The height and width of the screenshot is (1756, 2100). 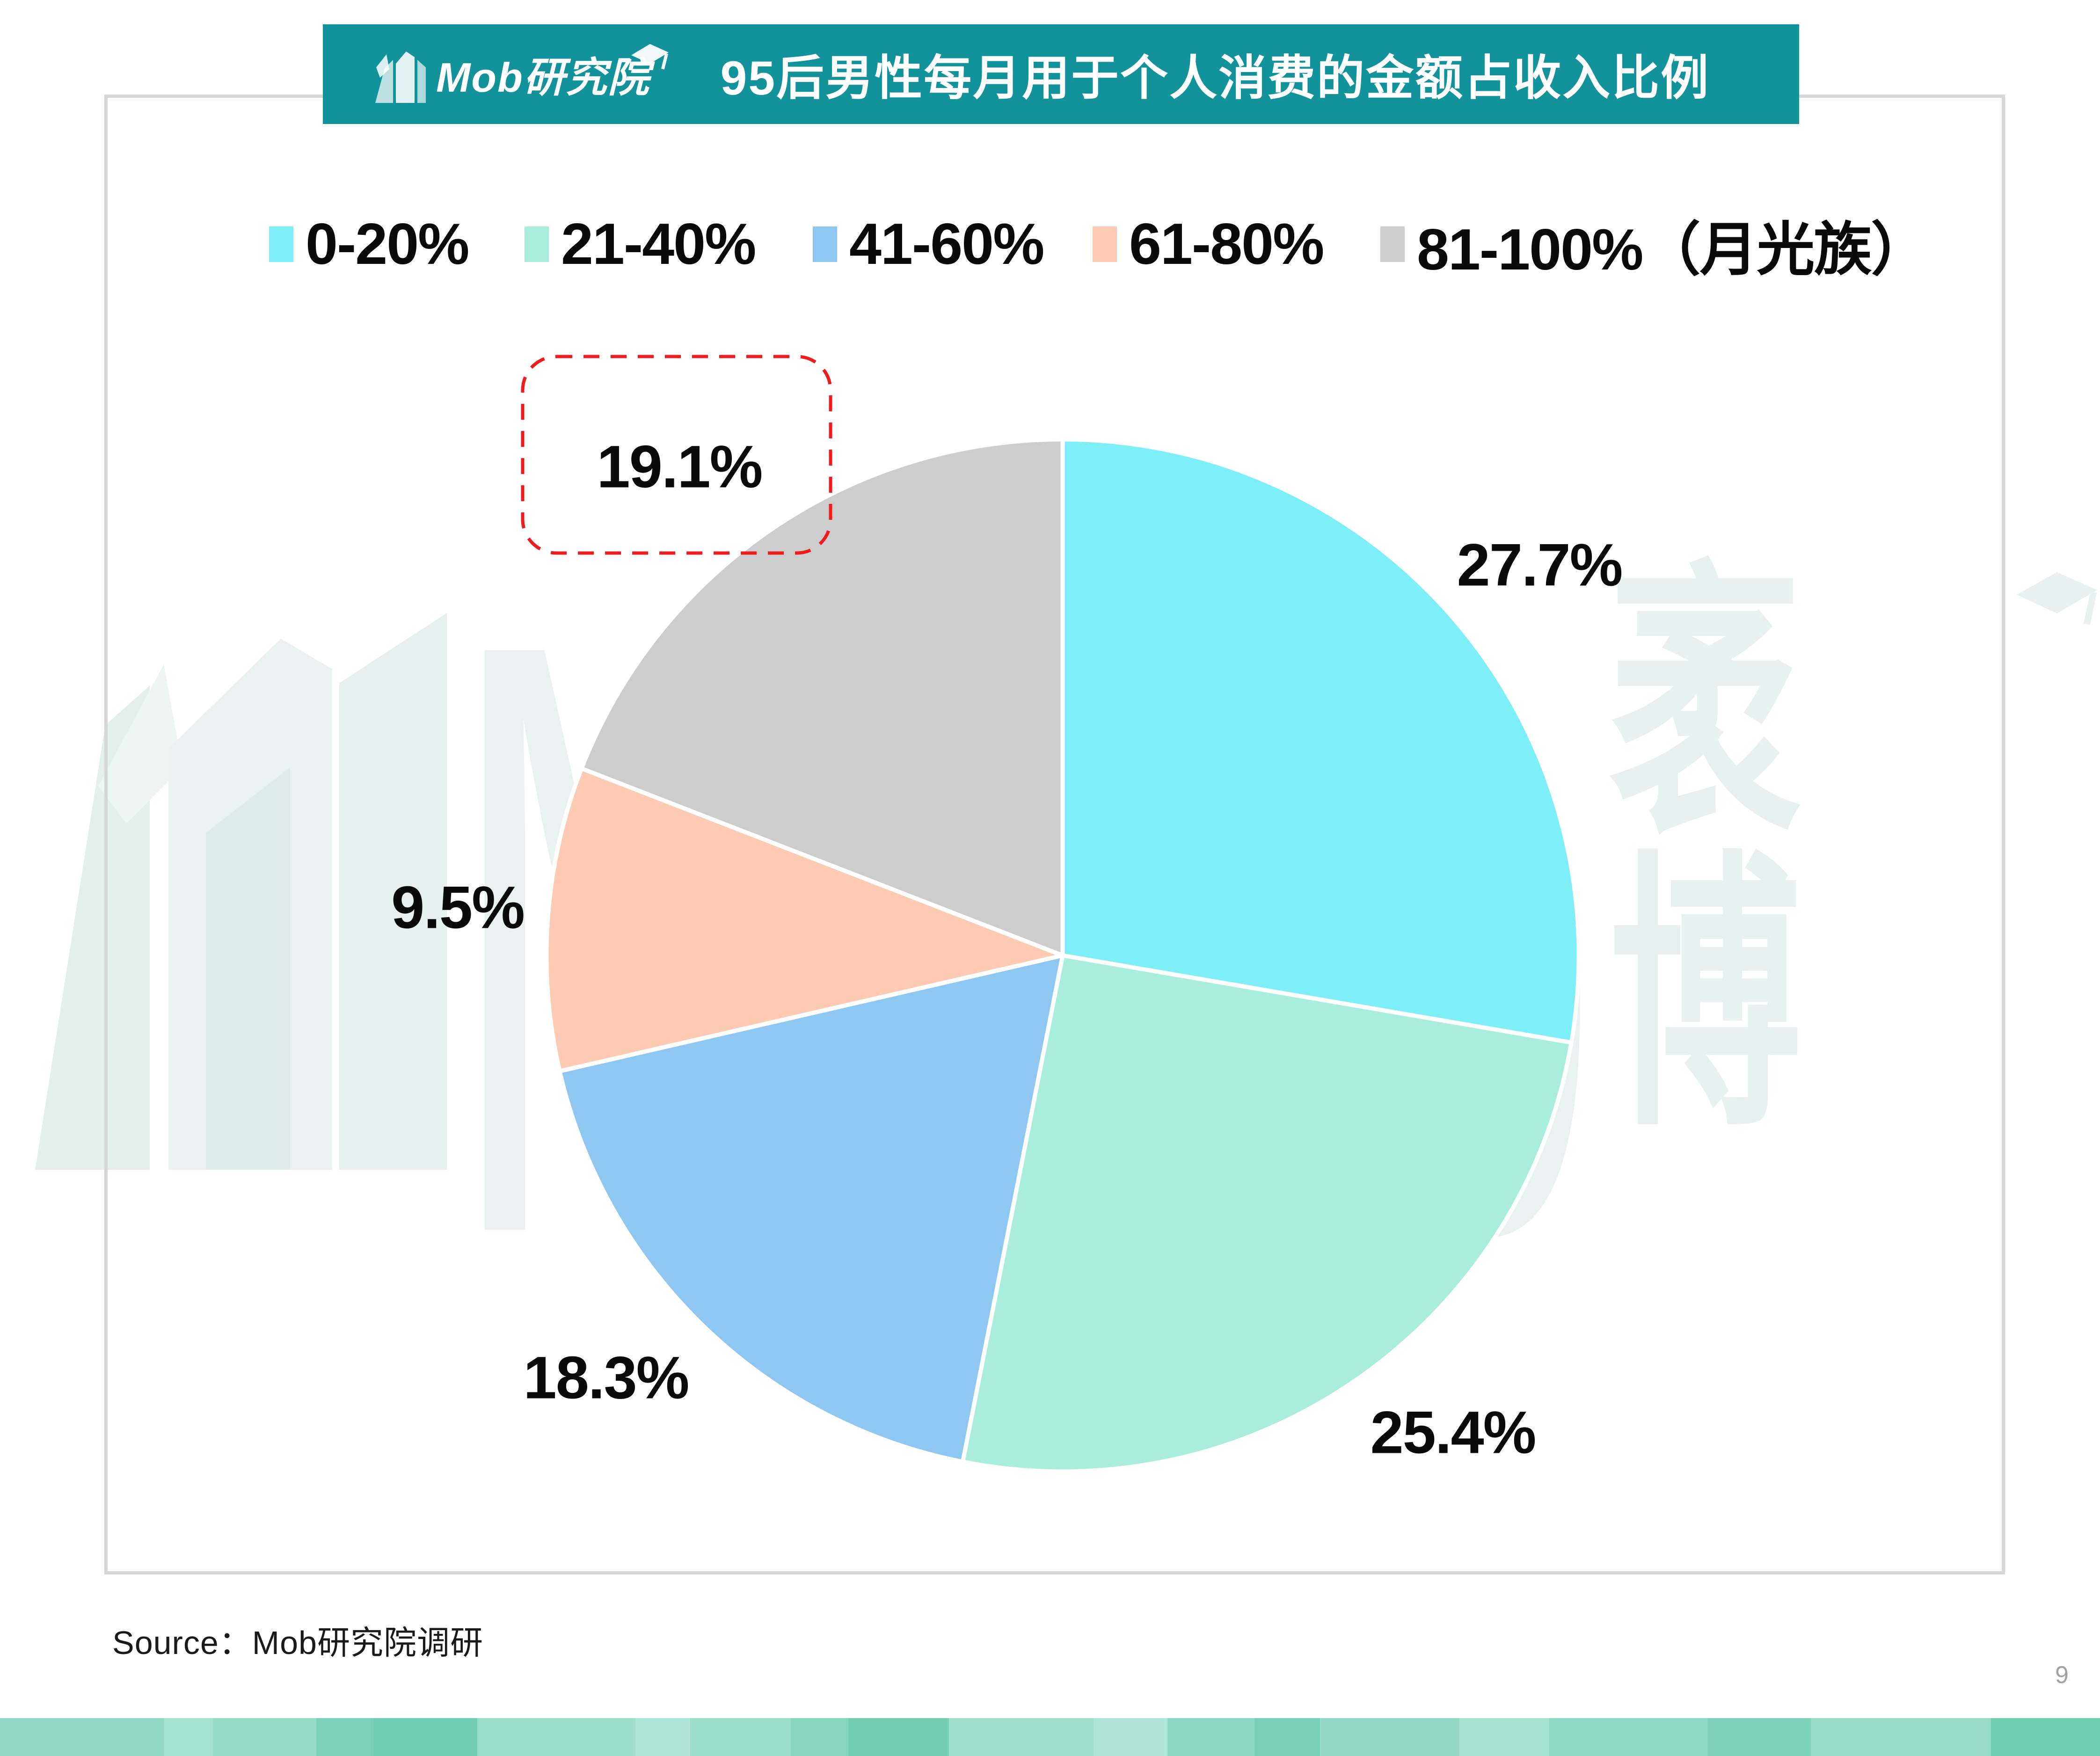 What do you see at coordinates (811, 1208) in the screenshot?
I see `pie-slice-41-60%` at bounding box center [811, 1208].